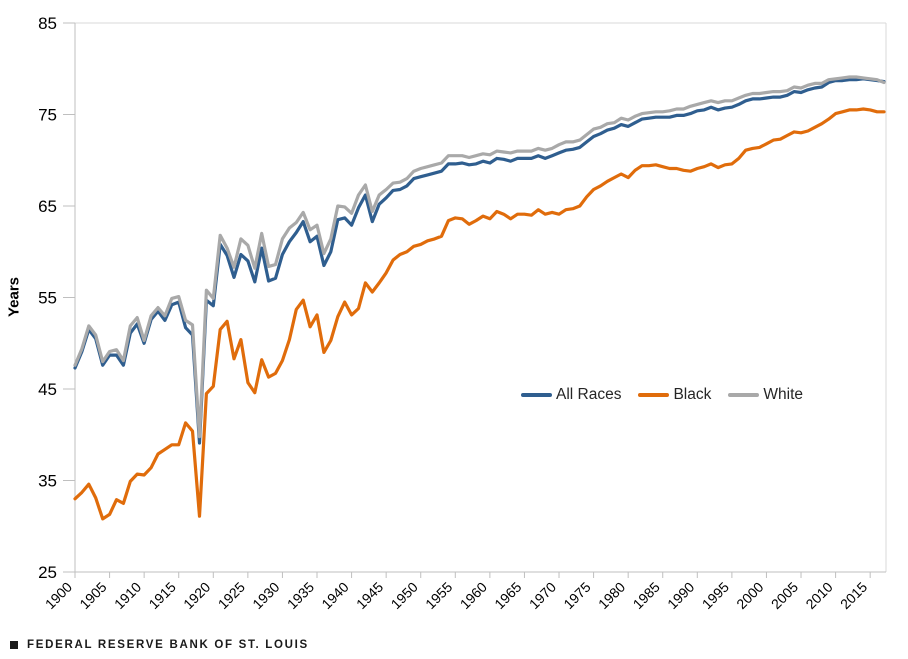 This screenshot has width=908, height=659. I want to click on legend-label: White, so click(783, 394).